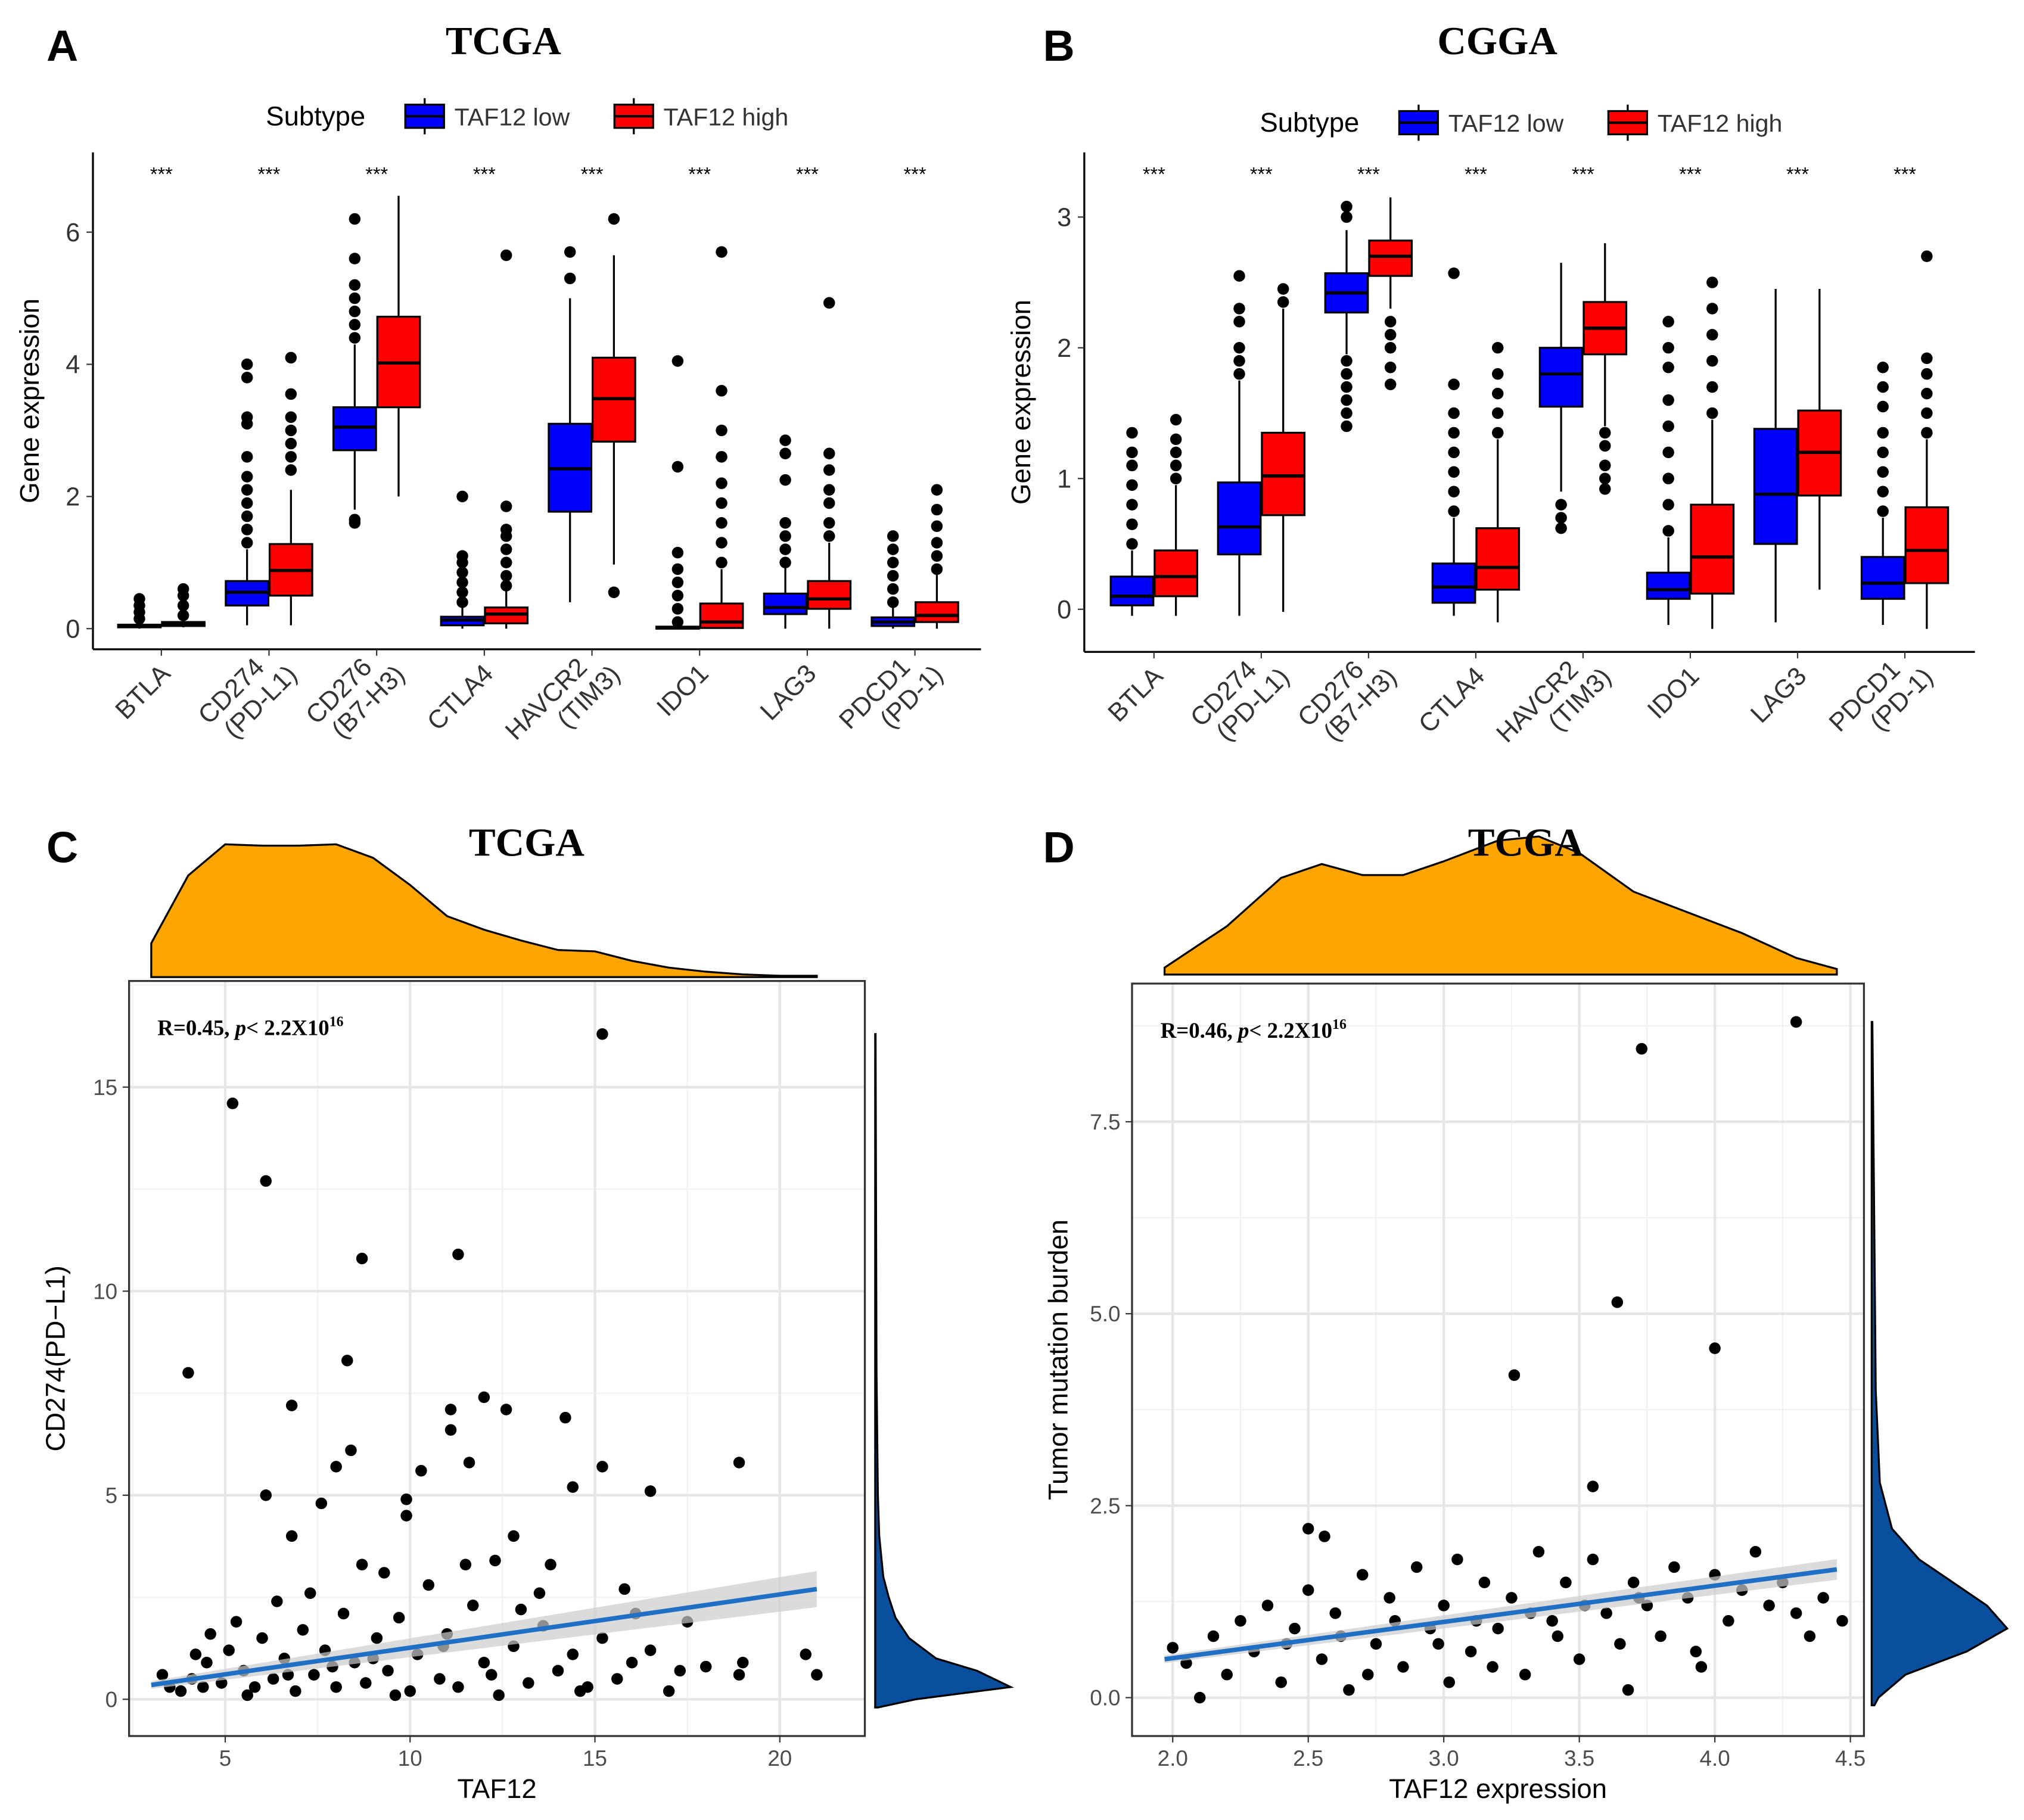 This screenshot has height=1820, width=2024. Describe the element at coordinates (891, 697) in the screenshot. I see `x-tick-label: PDCD1(PD-1)` at that location.